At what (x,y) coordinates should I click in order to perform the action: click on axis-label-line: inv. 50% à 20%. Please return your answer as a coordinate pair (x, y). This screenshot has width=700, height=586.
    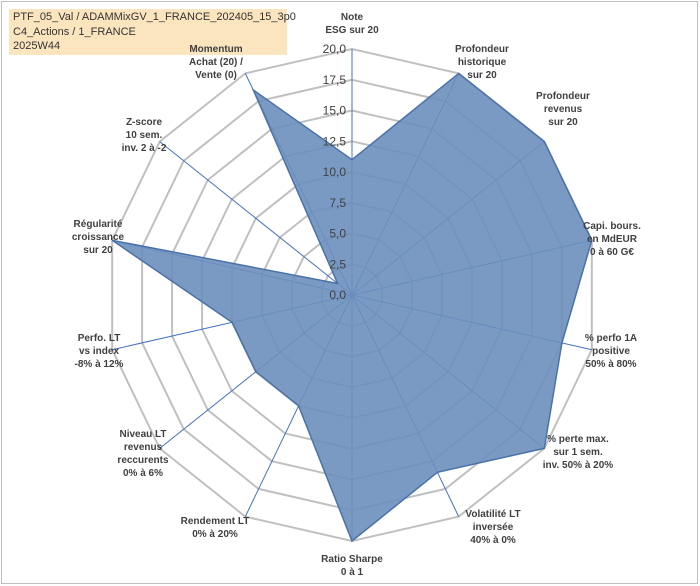
    Looking at the image, I should click on (578, 465).